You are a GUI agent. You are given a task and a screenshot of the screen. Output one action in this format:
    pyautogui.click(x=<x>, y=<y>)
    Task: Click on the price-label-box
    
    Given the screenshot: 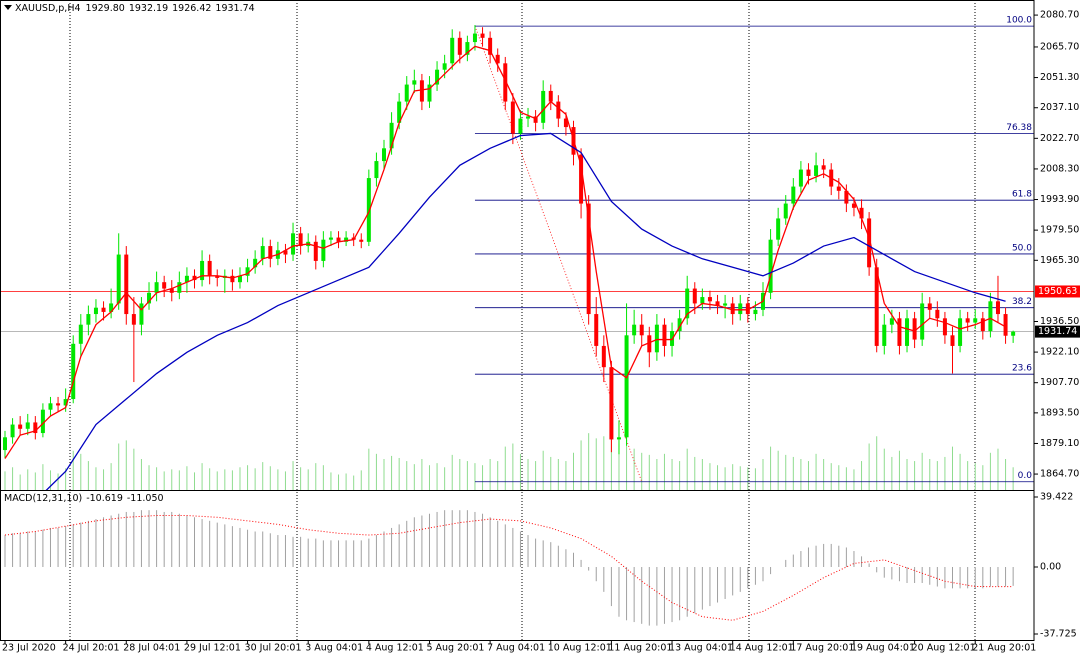 What is the action you would take?
    pyautogui.click(x=1057, y=331)
    